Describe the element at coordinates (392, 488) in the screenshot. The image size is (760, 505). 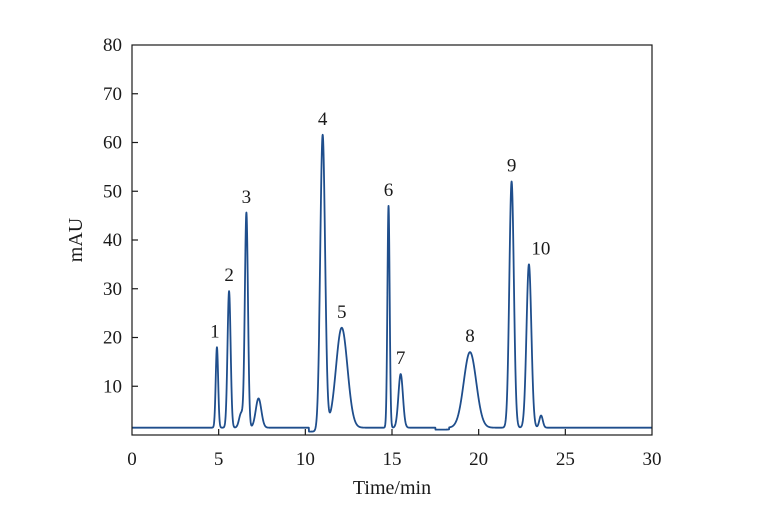
I see `x-axis-title: Time/min` at that location.